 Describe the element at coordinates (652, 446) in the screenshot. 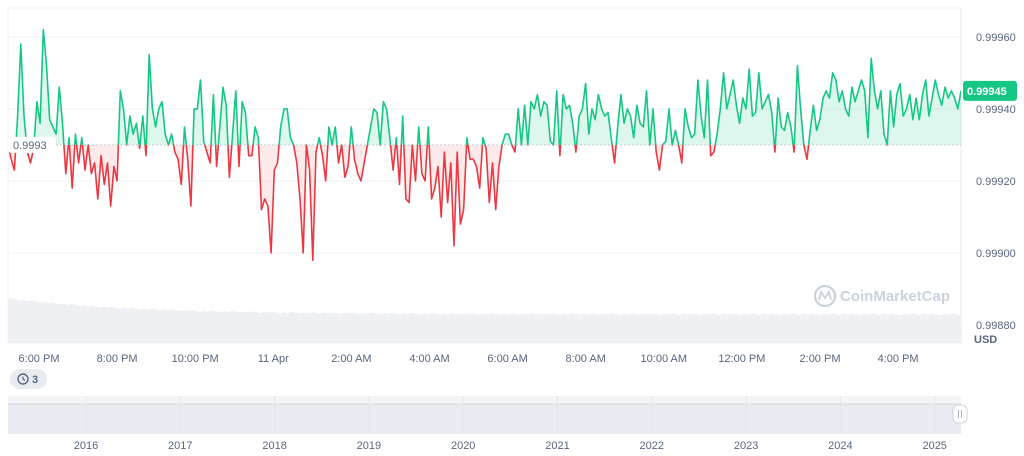

I see `navigator-tick-label: 2022` at that location.